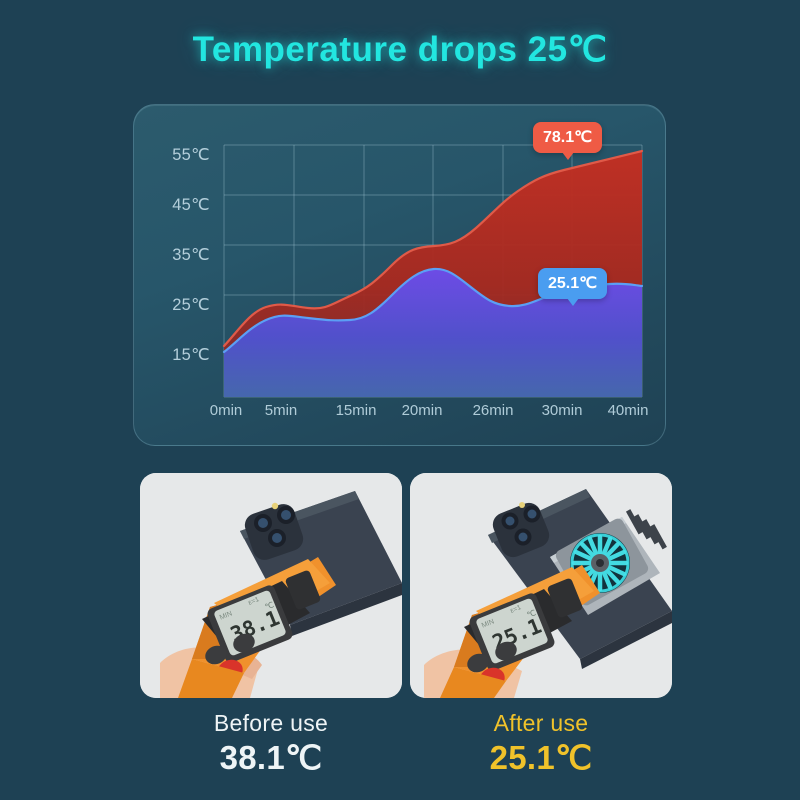  I want to click on after-photo-card: 25.1 ℃ MIN ε=1, so click(541, 585).